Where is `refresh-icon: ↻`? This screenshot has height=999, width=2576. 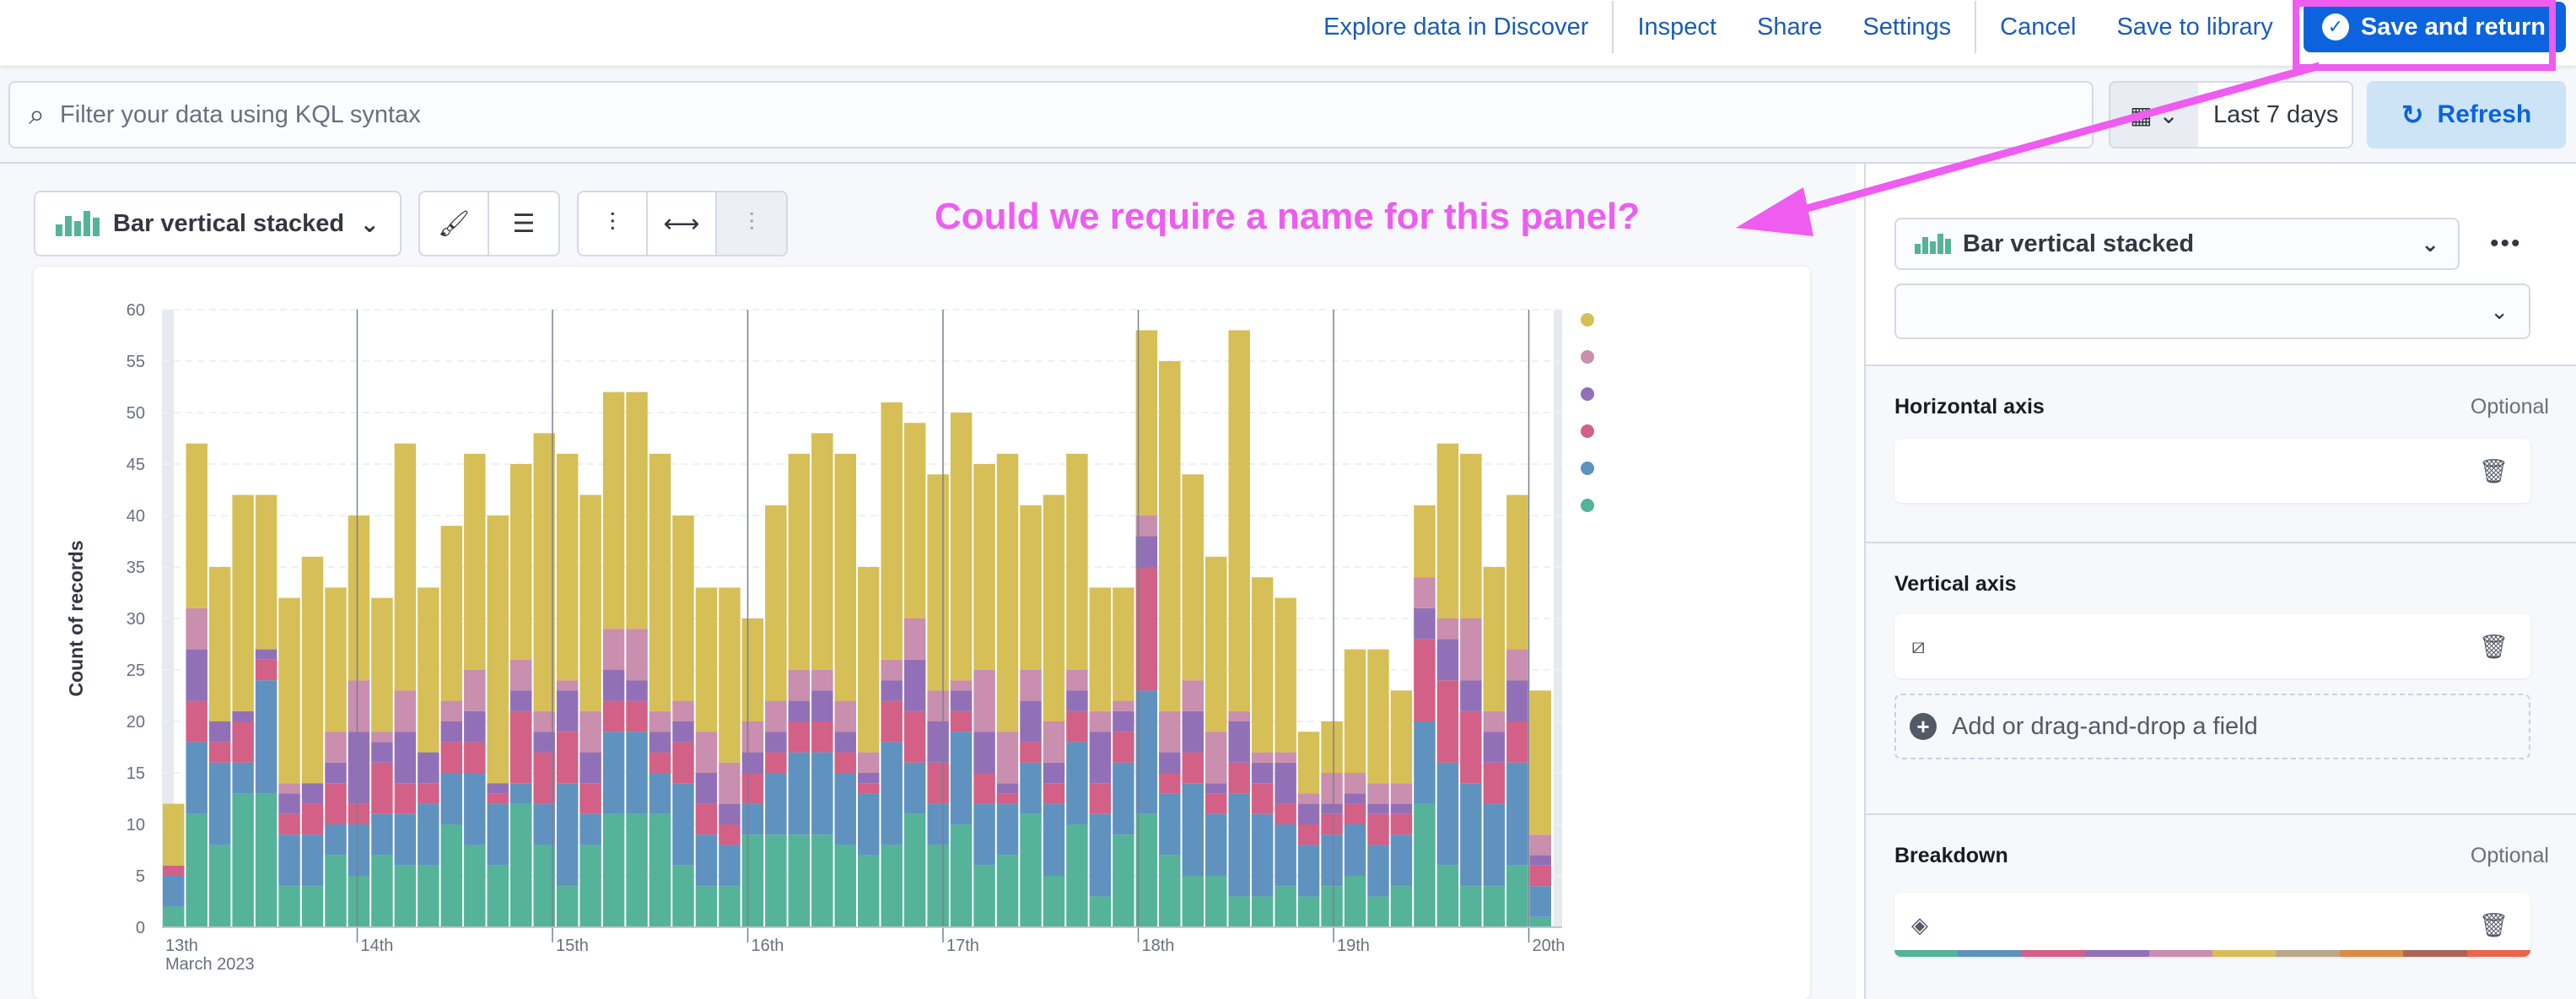 refresh-icon: ↻ is located at coordinates (2412, 115).